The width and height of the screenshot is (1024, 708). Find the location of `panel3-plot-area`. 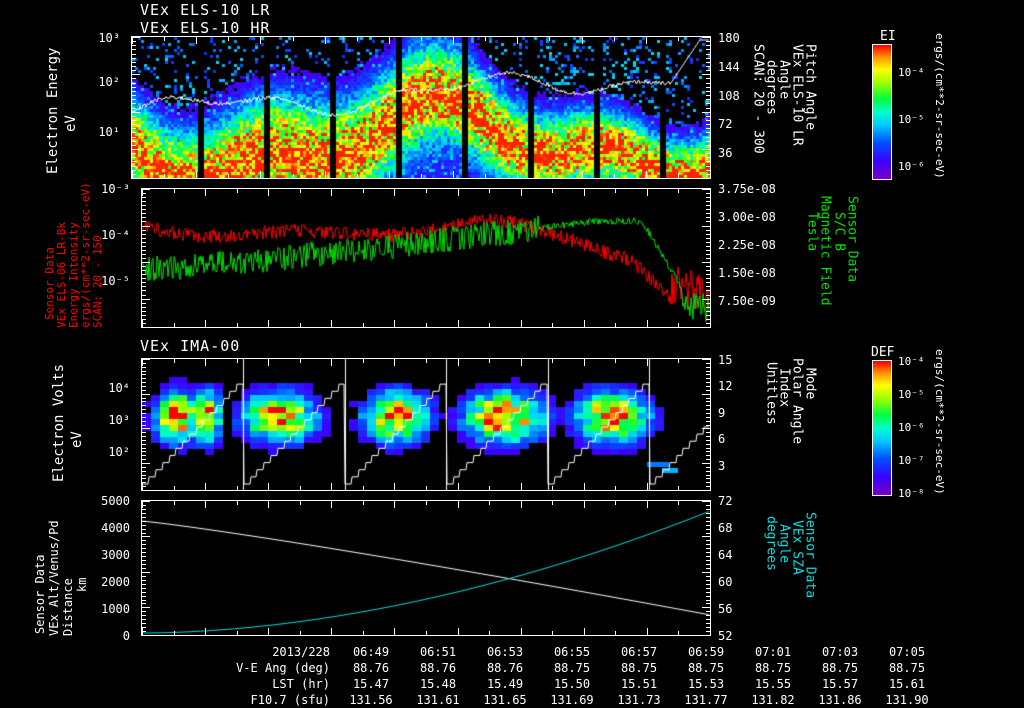

panel3-plot-area is located at coordinates (426, 424).